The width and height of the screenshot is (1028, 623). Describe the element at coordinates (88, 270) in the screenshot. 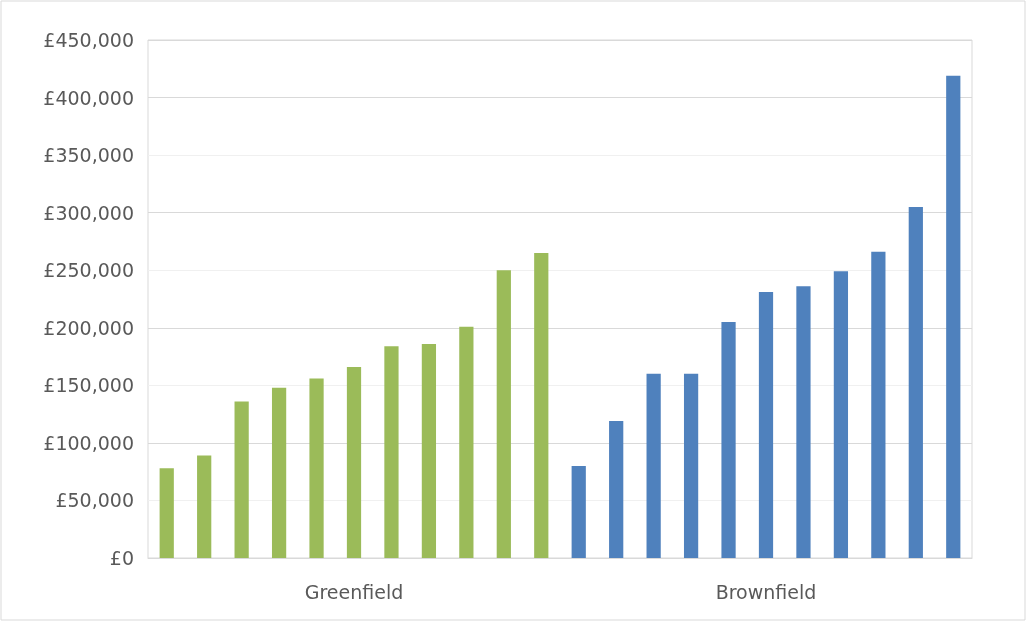

I see `y-tick-label: £250,000` at that location.